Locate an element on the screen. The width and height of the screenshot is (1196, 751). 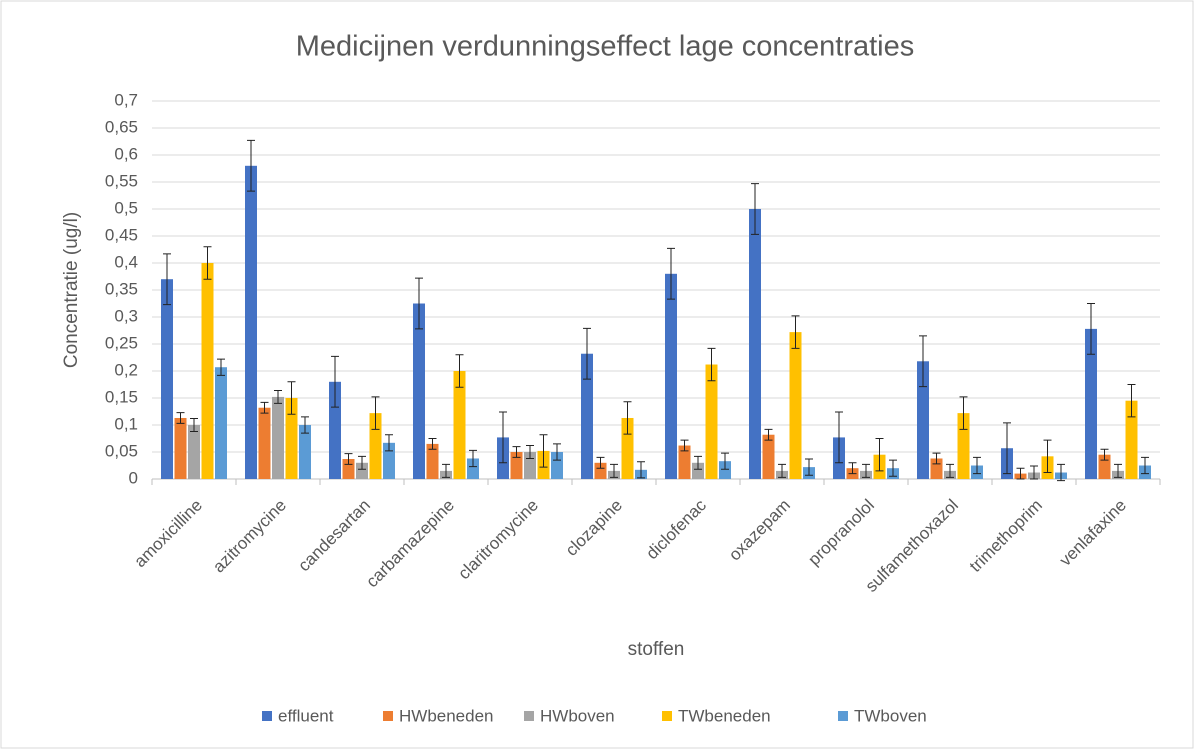
y-tick-label: 0,35 is located at coordinates (121, 288).